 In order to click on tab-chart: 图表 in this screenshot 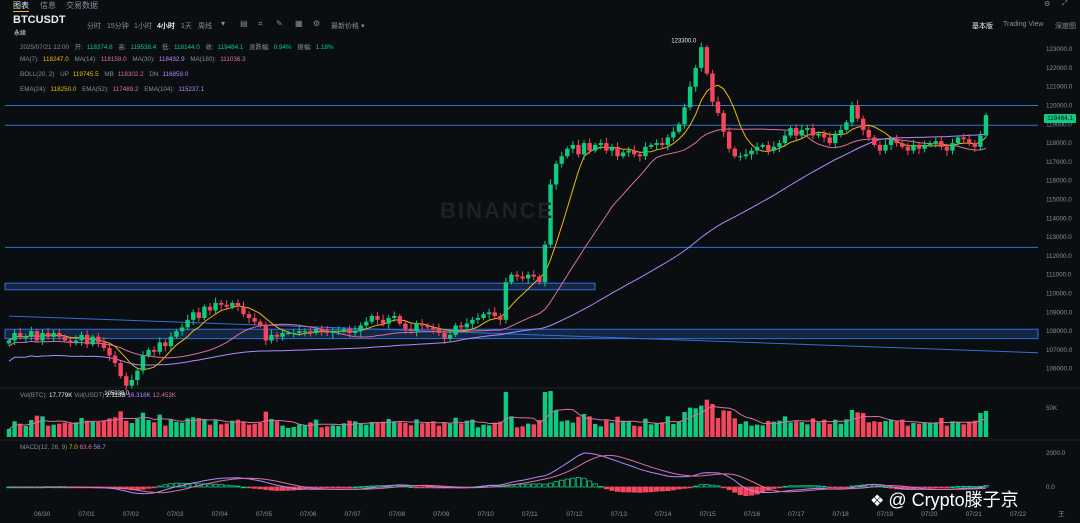, I will do `click(21, 6)`.